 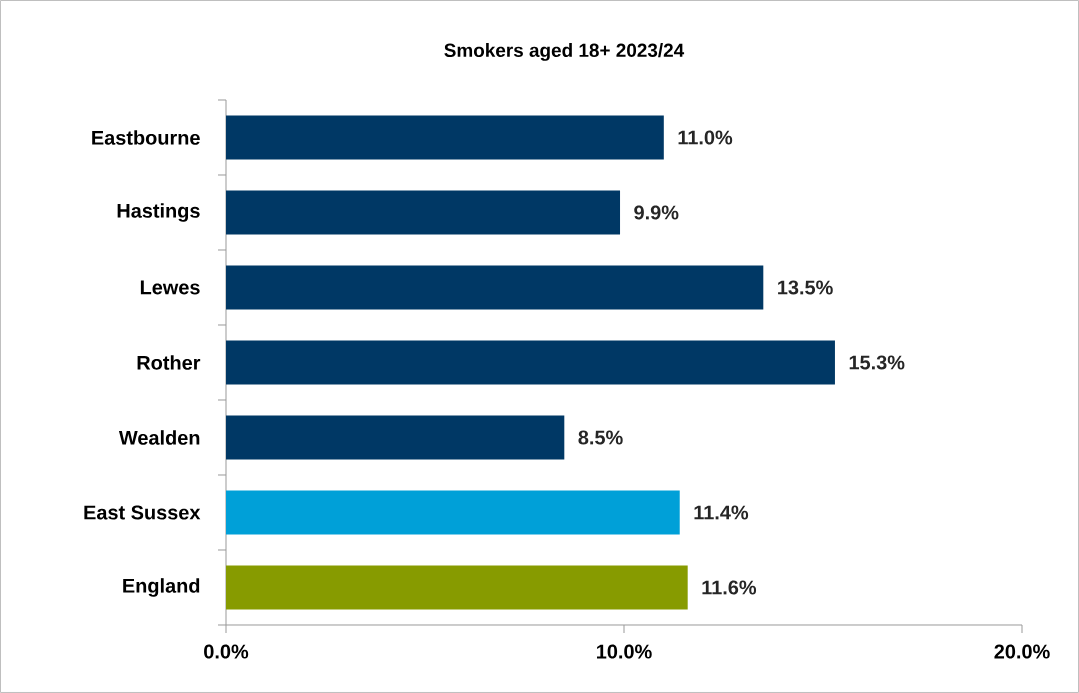 What do you see at coordinates (705, 137) in the screenshot?
I see `data-label: 11.0%` at bounding box center [705, 137].